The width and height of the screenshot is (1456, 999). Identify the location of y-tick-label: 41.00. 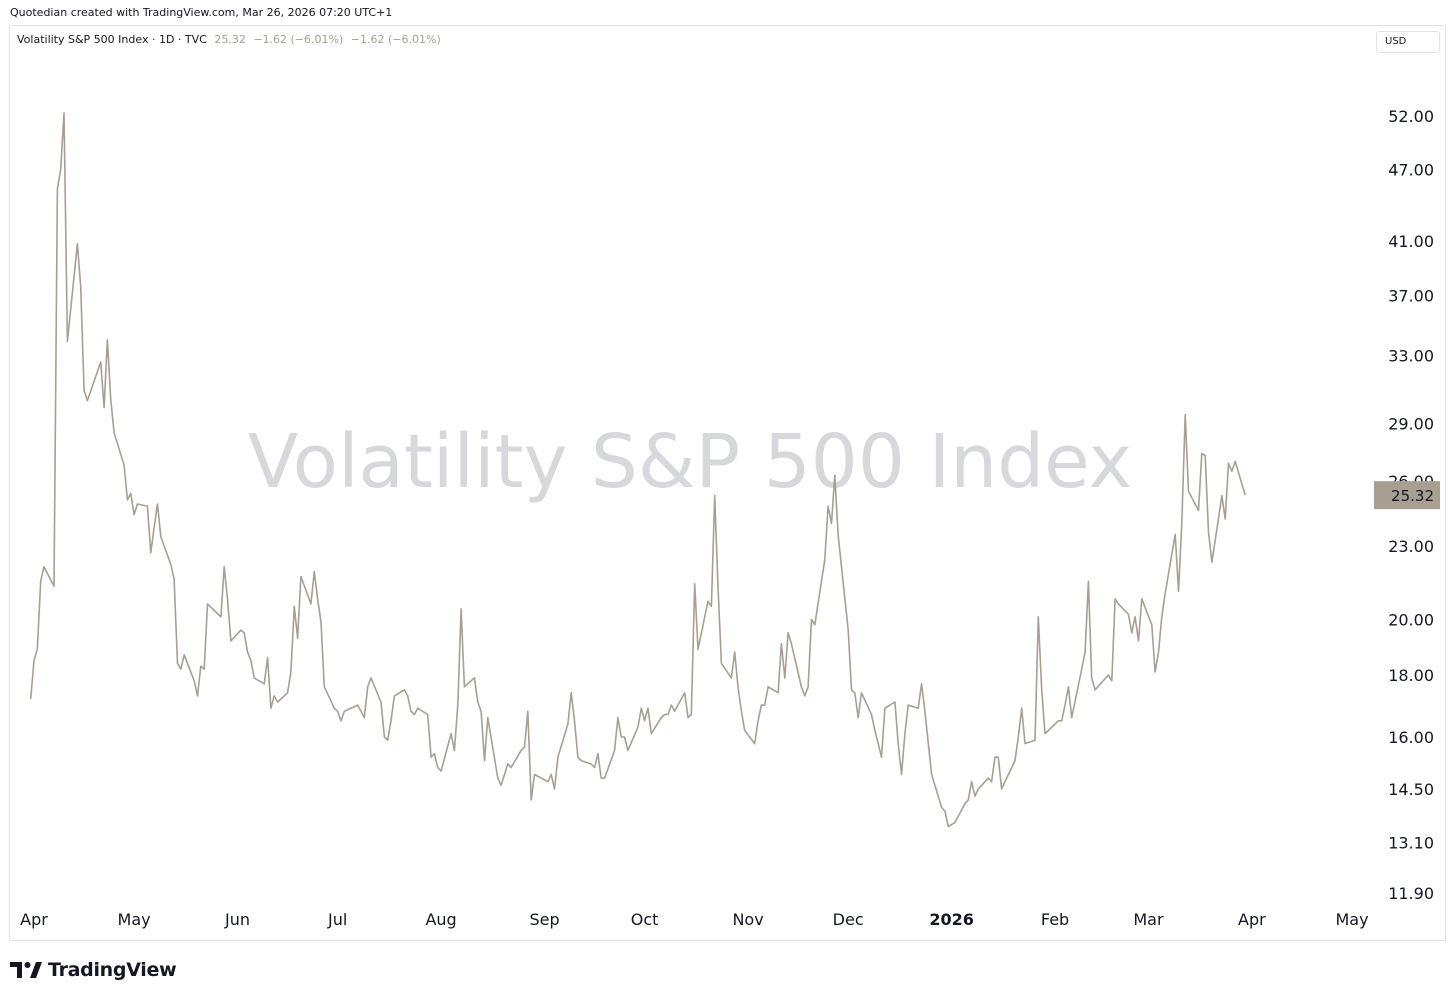
(1411, 241).